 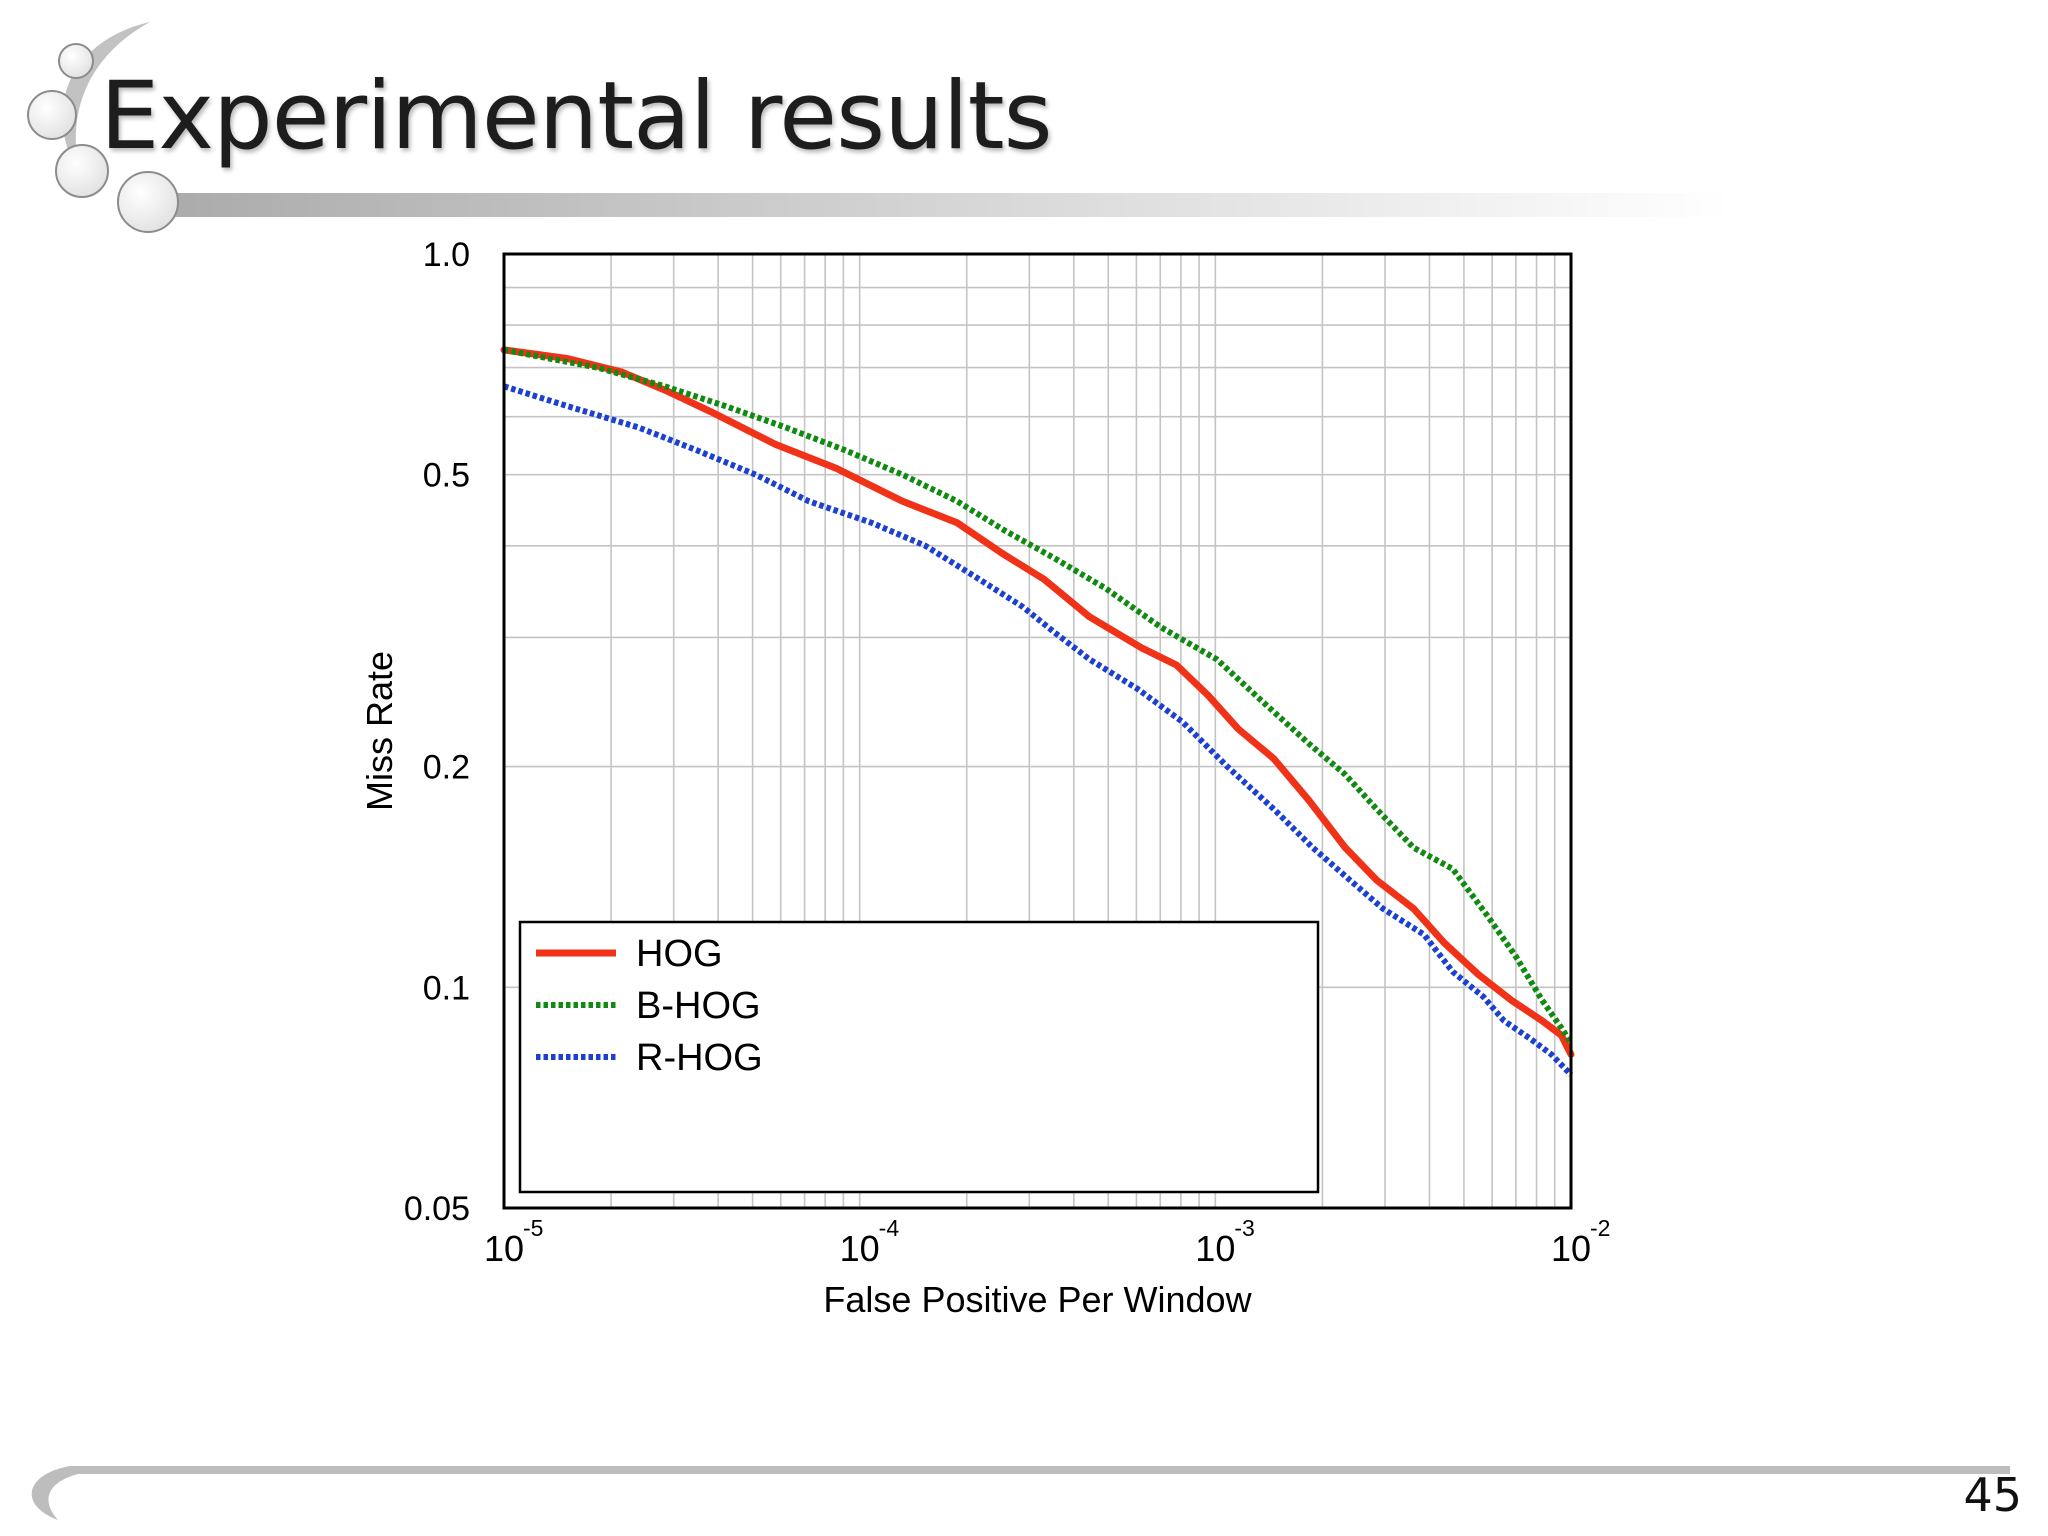 I want to click on x-tick-exponent: -3, so click(x=1244, y=1228).